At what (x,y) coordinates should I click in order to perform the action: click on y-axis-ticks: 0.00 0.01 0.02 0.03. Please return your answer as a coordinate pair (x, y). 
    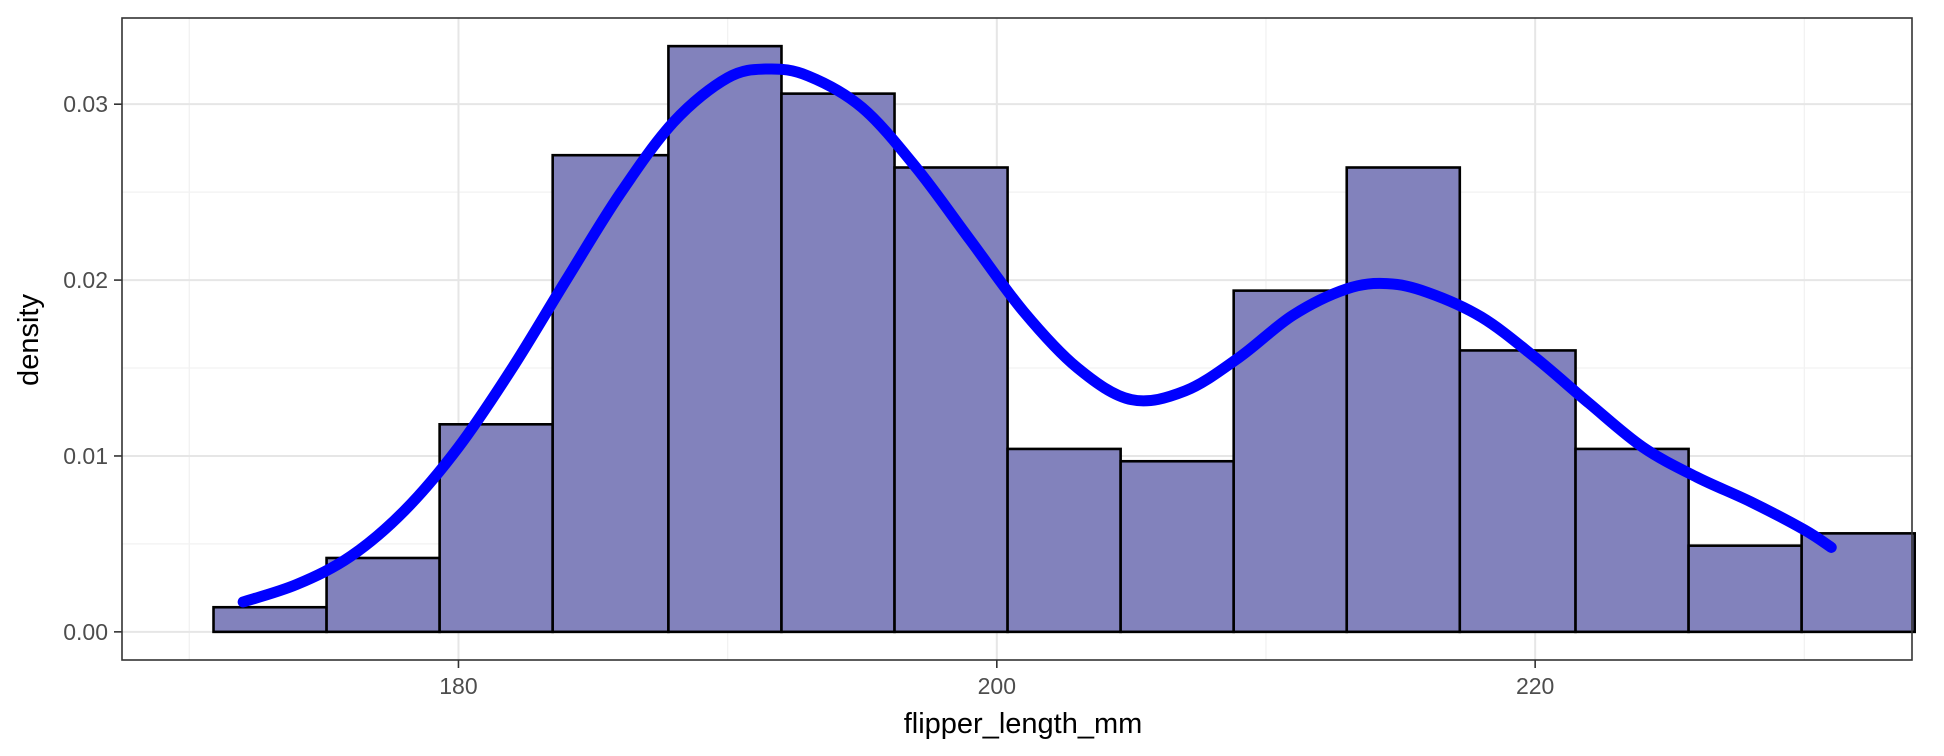
    Looking at the image, I should click on (92, 368).